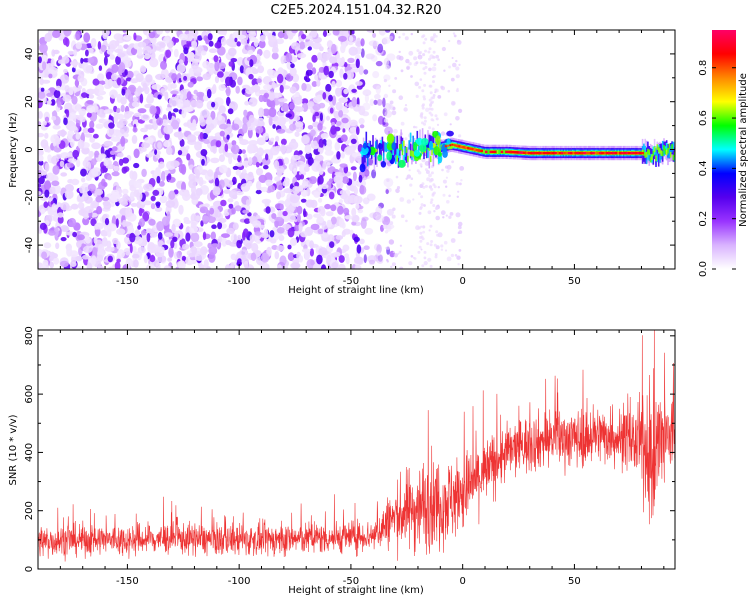  I want to click on colorbar-gradient, so click(724, 149).